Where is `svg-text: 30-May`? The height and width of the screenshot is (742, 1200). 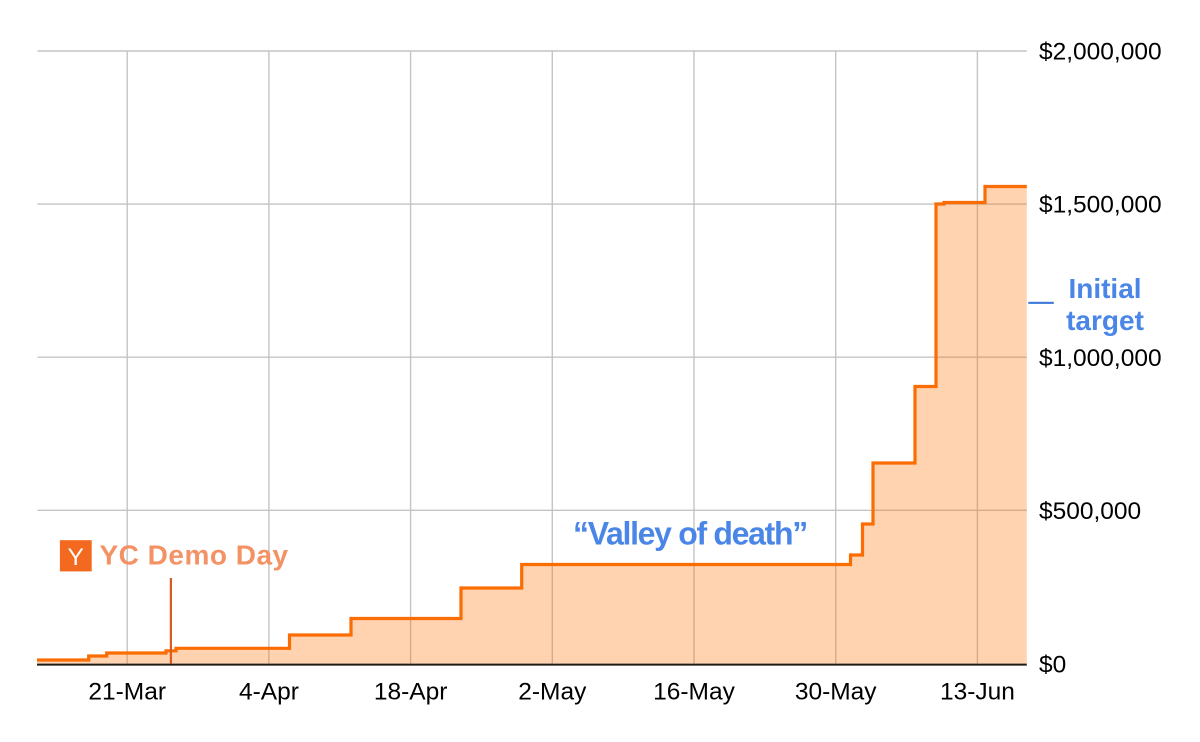
svg-text: 30-May is located at coordinates (836, 692).